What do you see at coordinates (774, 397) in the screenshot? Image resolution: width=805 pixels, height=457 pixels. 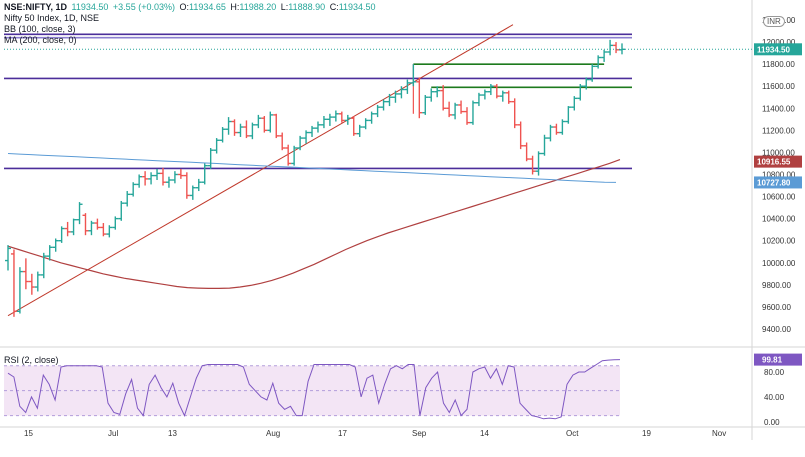 I see `rsi-tick-label: 40.00` at bounding box center [774, 397].